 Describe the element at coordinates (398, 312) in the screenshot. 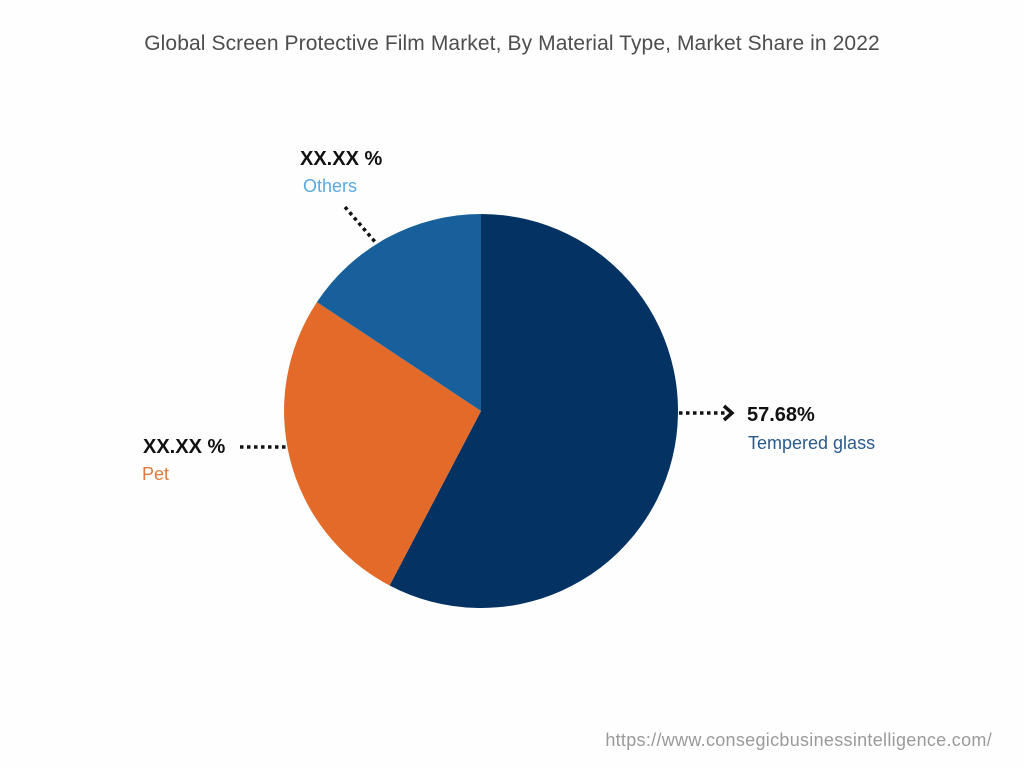

I see `slice-others` at that location.